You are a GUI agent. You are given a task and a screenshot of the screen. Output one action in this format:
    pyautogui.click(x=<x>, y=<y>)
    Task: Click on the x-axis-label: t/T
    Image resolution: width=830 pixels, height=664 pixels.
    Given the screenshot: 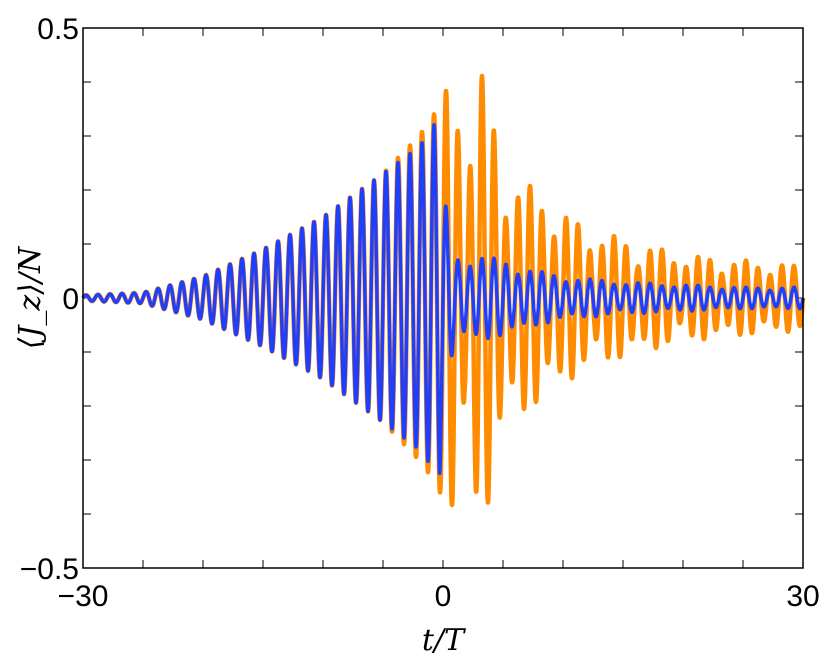 What is the action you would take?
    pyautogui.click(x=444, y=640)
    